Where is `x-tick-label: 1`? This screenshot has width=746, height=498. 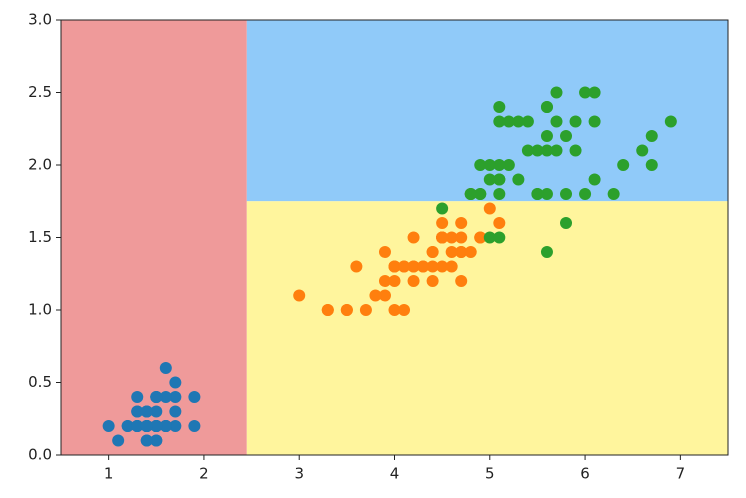
x-tick-label: 1 is located at coordinates (109, 474).